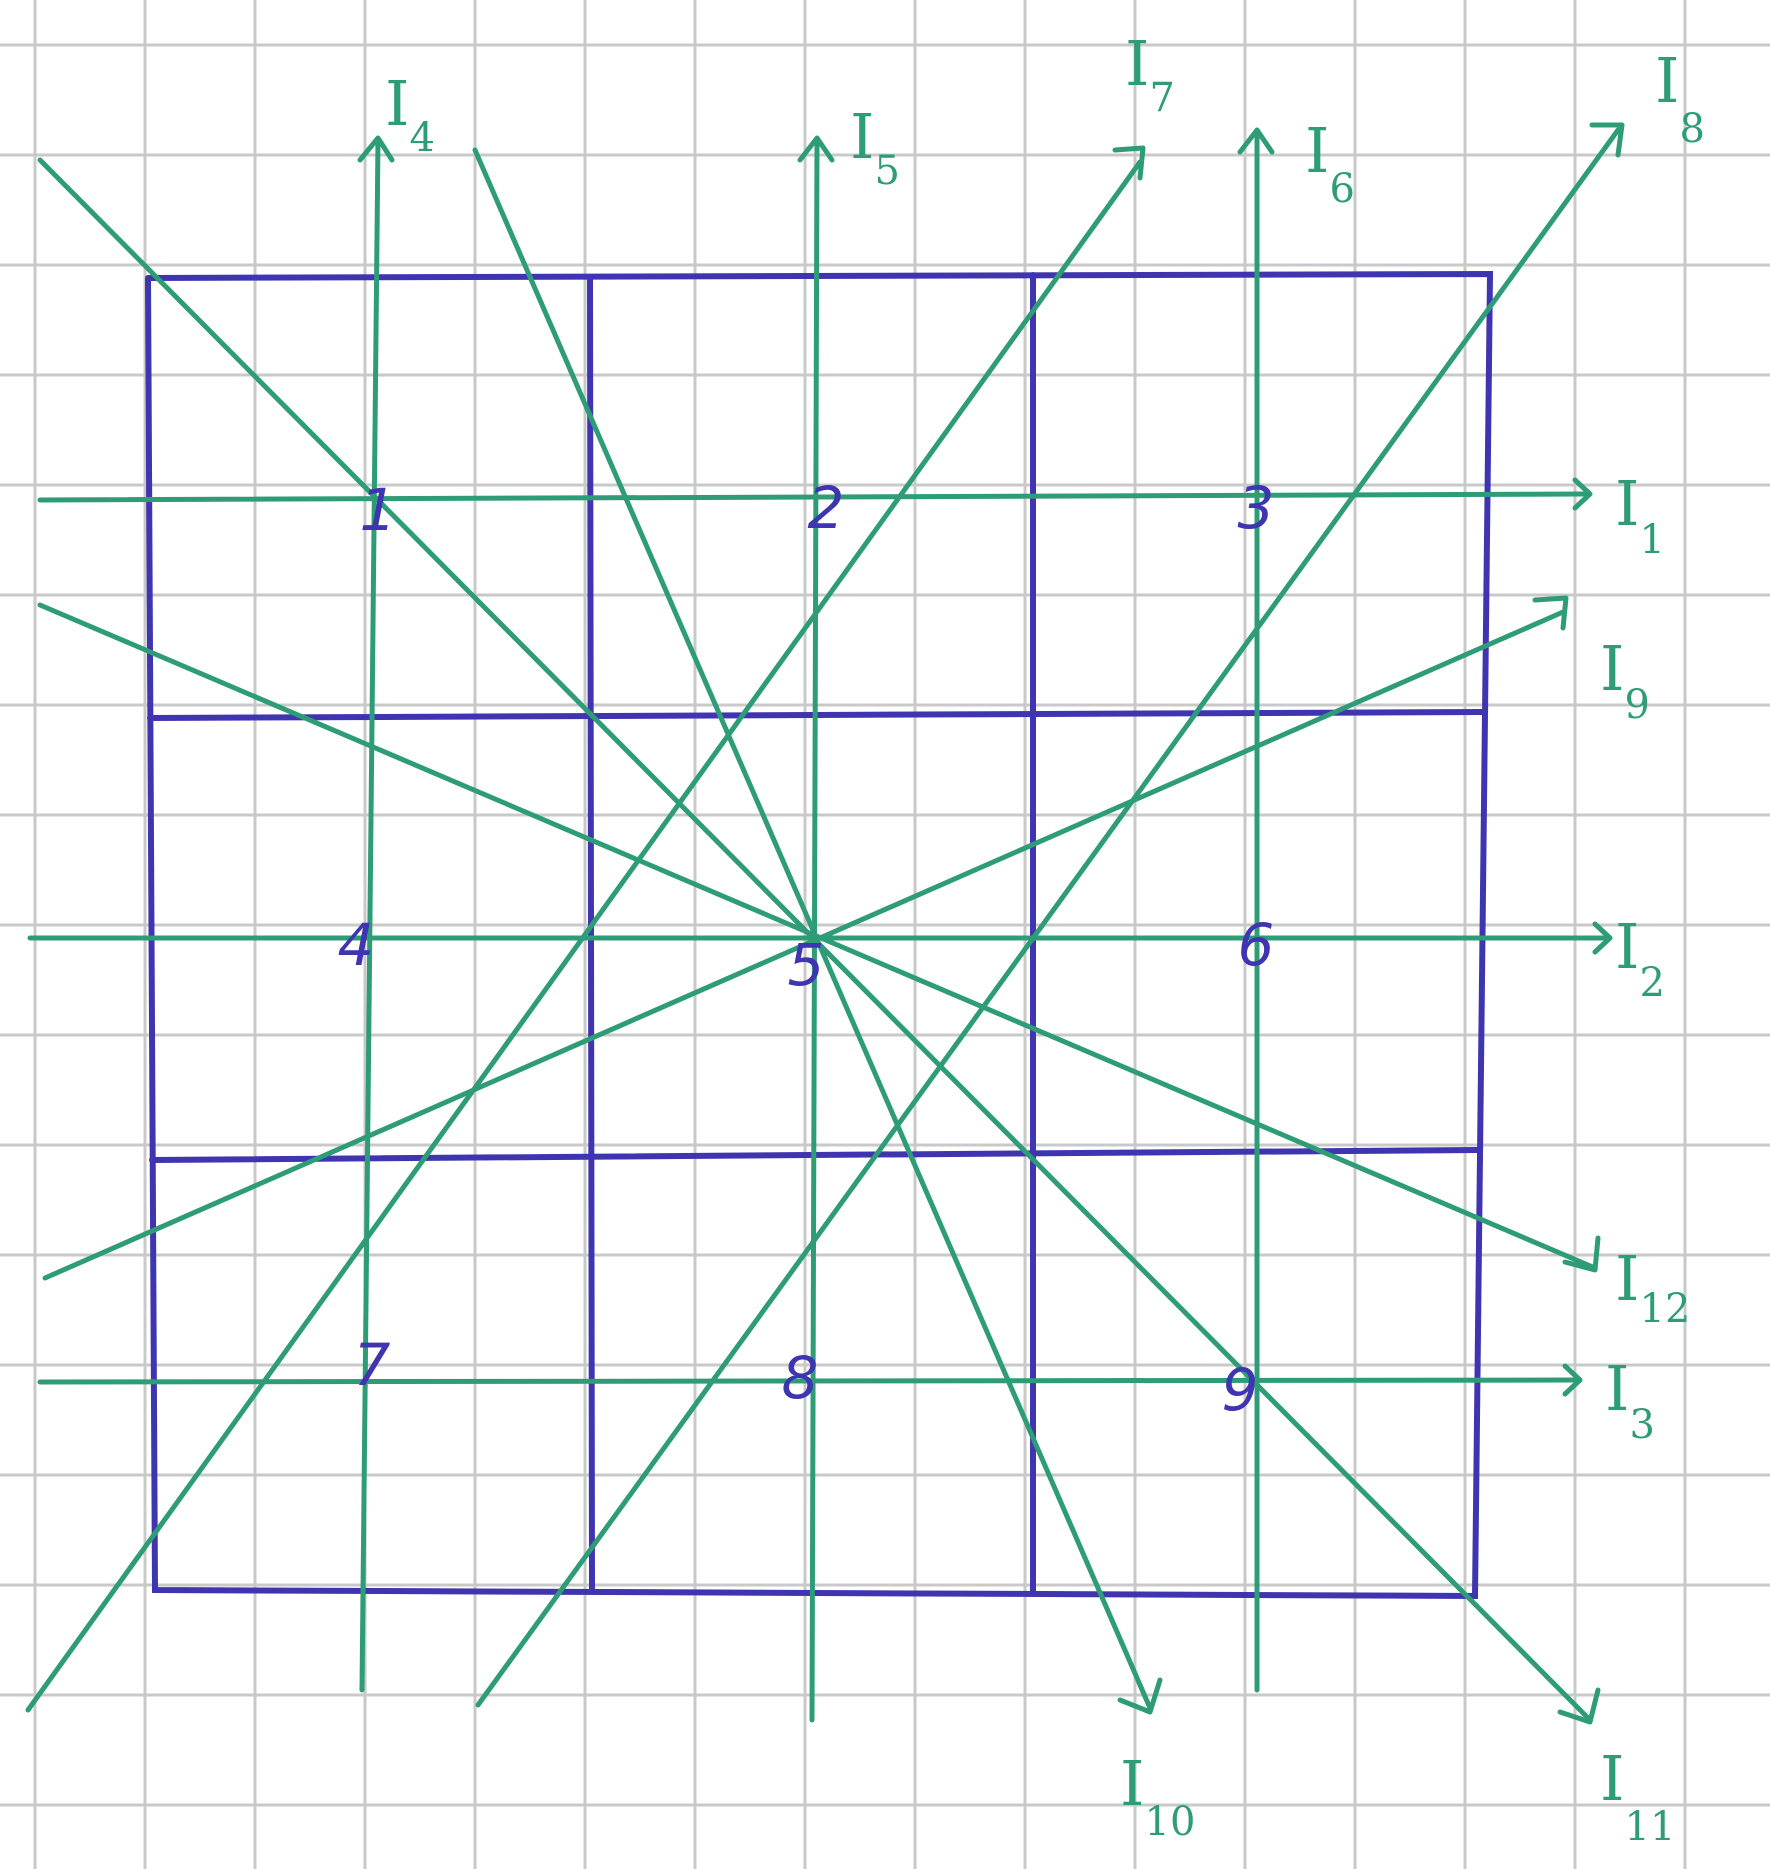  I want to click on ray-I3, so click(810, 1380).